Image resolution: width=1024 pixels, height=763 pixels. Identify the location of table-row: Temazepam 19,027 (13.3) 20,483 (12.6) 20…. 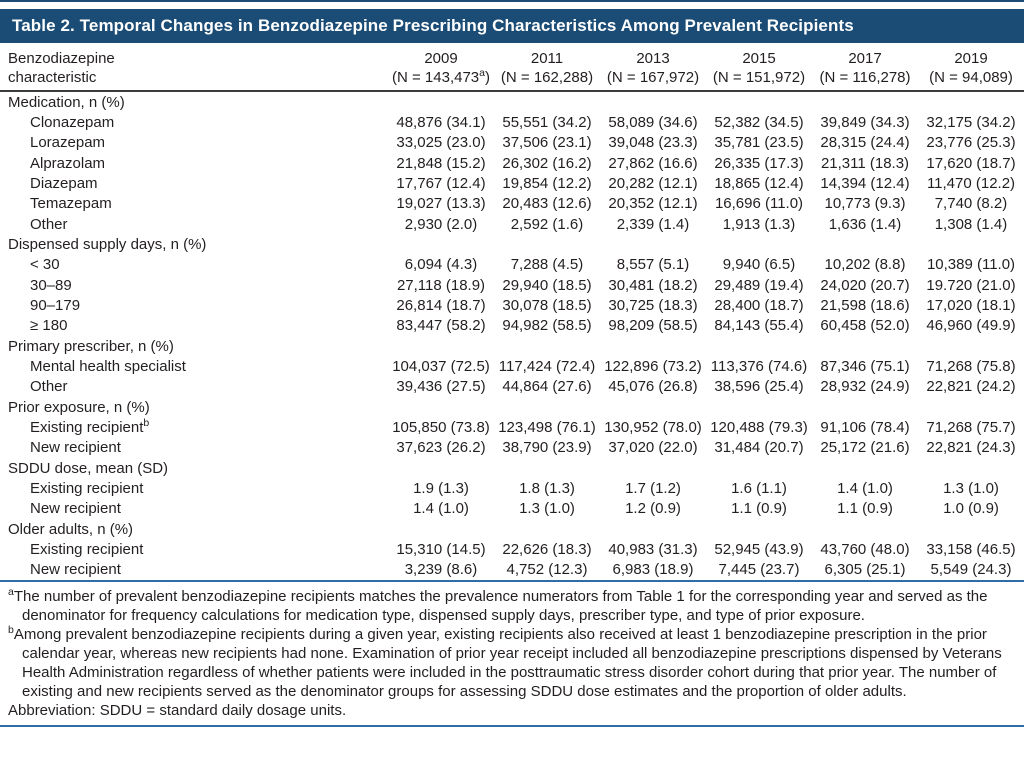
(512, 204).